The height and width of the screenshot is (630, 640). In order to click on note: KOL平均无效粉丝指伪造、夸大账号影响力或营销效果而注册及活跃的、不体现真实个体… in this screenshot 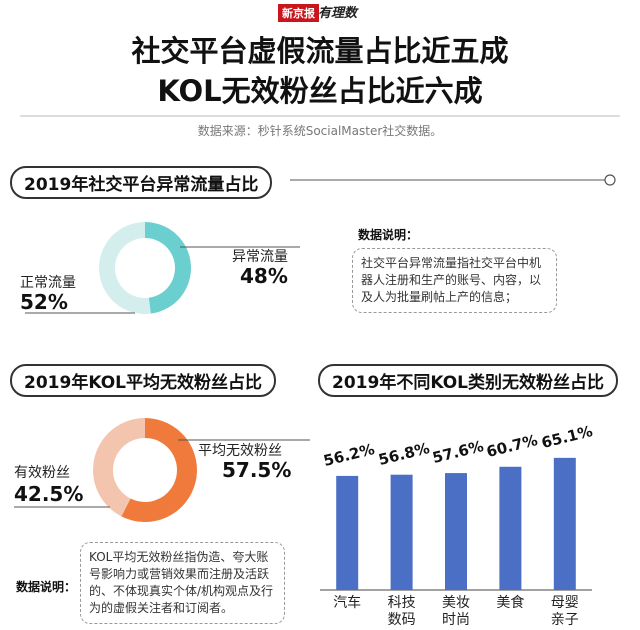, I will do `click(182, 583)`.